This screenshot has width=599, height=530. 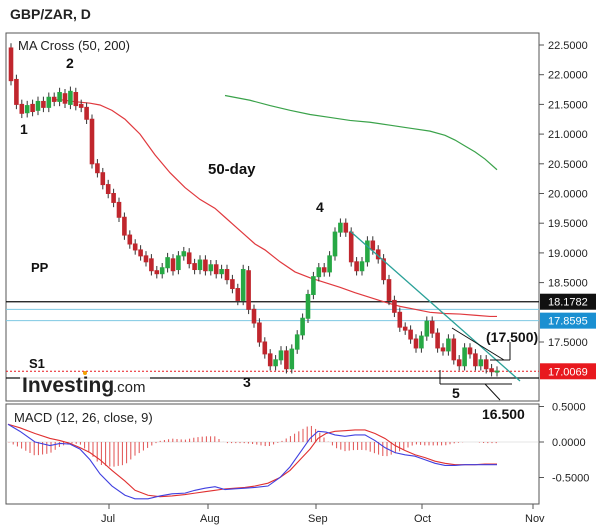 I want to click on y-tick-label: 22.5000, so click(x=568, y=46).